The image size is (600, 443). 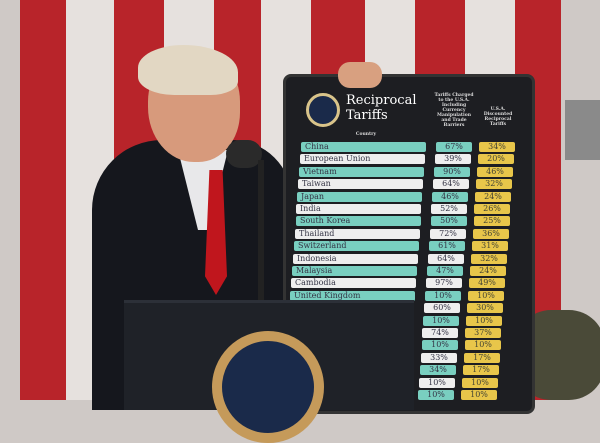 What do you see at coordinates (392, 333) in the screenshot?
I see `table-row: 74% 37%` at bounding box center [392, 333].